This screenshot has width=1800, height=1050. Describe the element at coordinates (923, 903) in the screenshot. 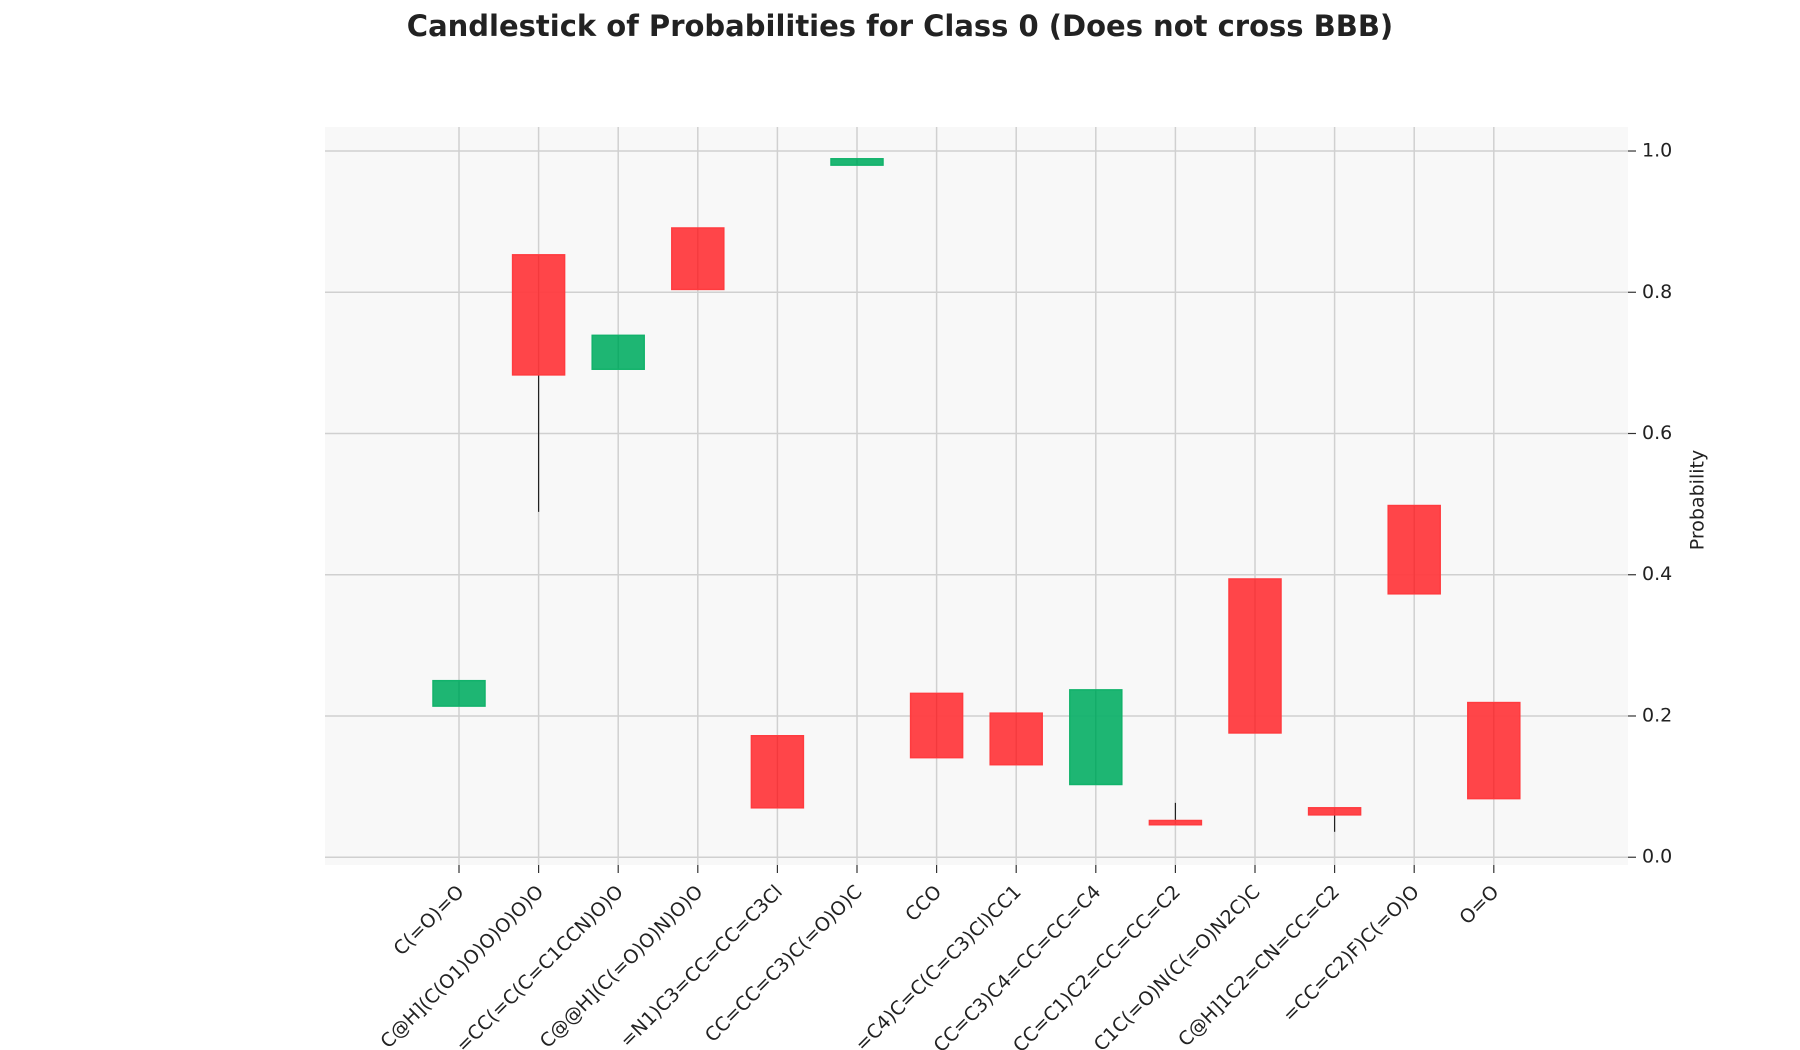

I see `x-tick-label: CCO` at that location.